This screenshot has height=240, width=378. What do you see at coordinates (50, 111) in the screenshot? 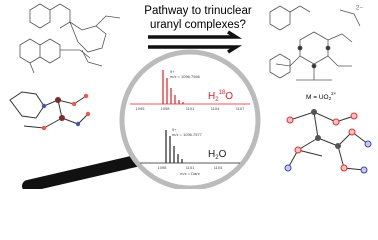
I see `crystal-structure-left` at bounding box center [50, 111].